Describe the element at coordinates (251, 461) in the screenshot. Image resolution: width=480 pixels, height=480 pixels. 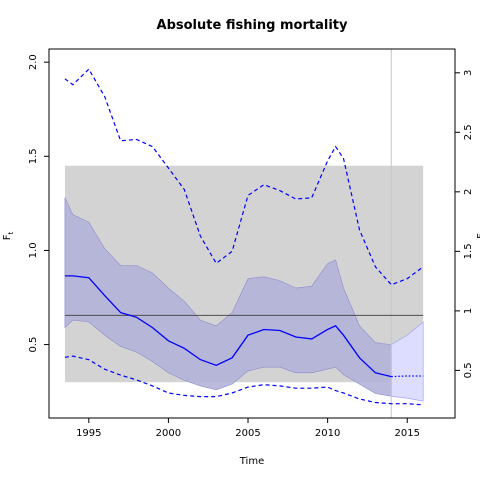
I see `x-axis-label: Time` at that location.